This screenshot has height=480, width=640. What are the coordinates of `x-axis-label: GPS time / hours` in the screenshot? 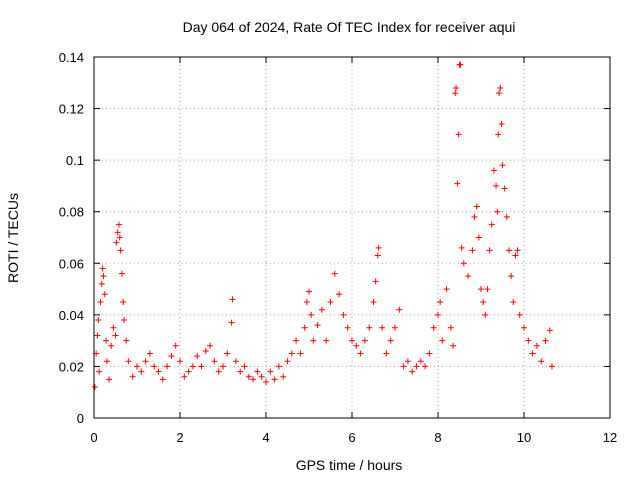 It's located at (349, 465).